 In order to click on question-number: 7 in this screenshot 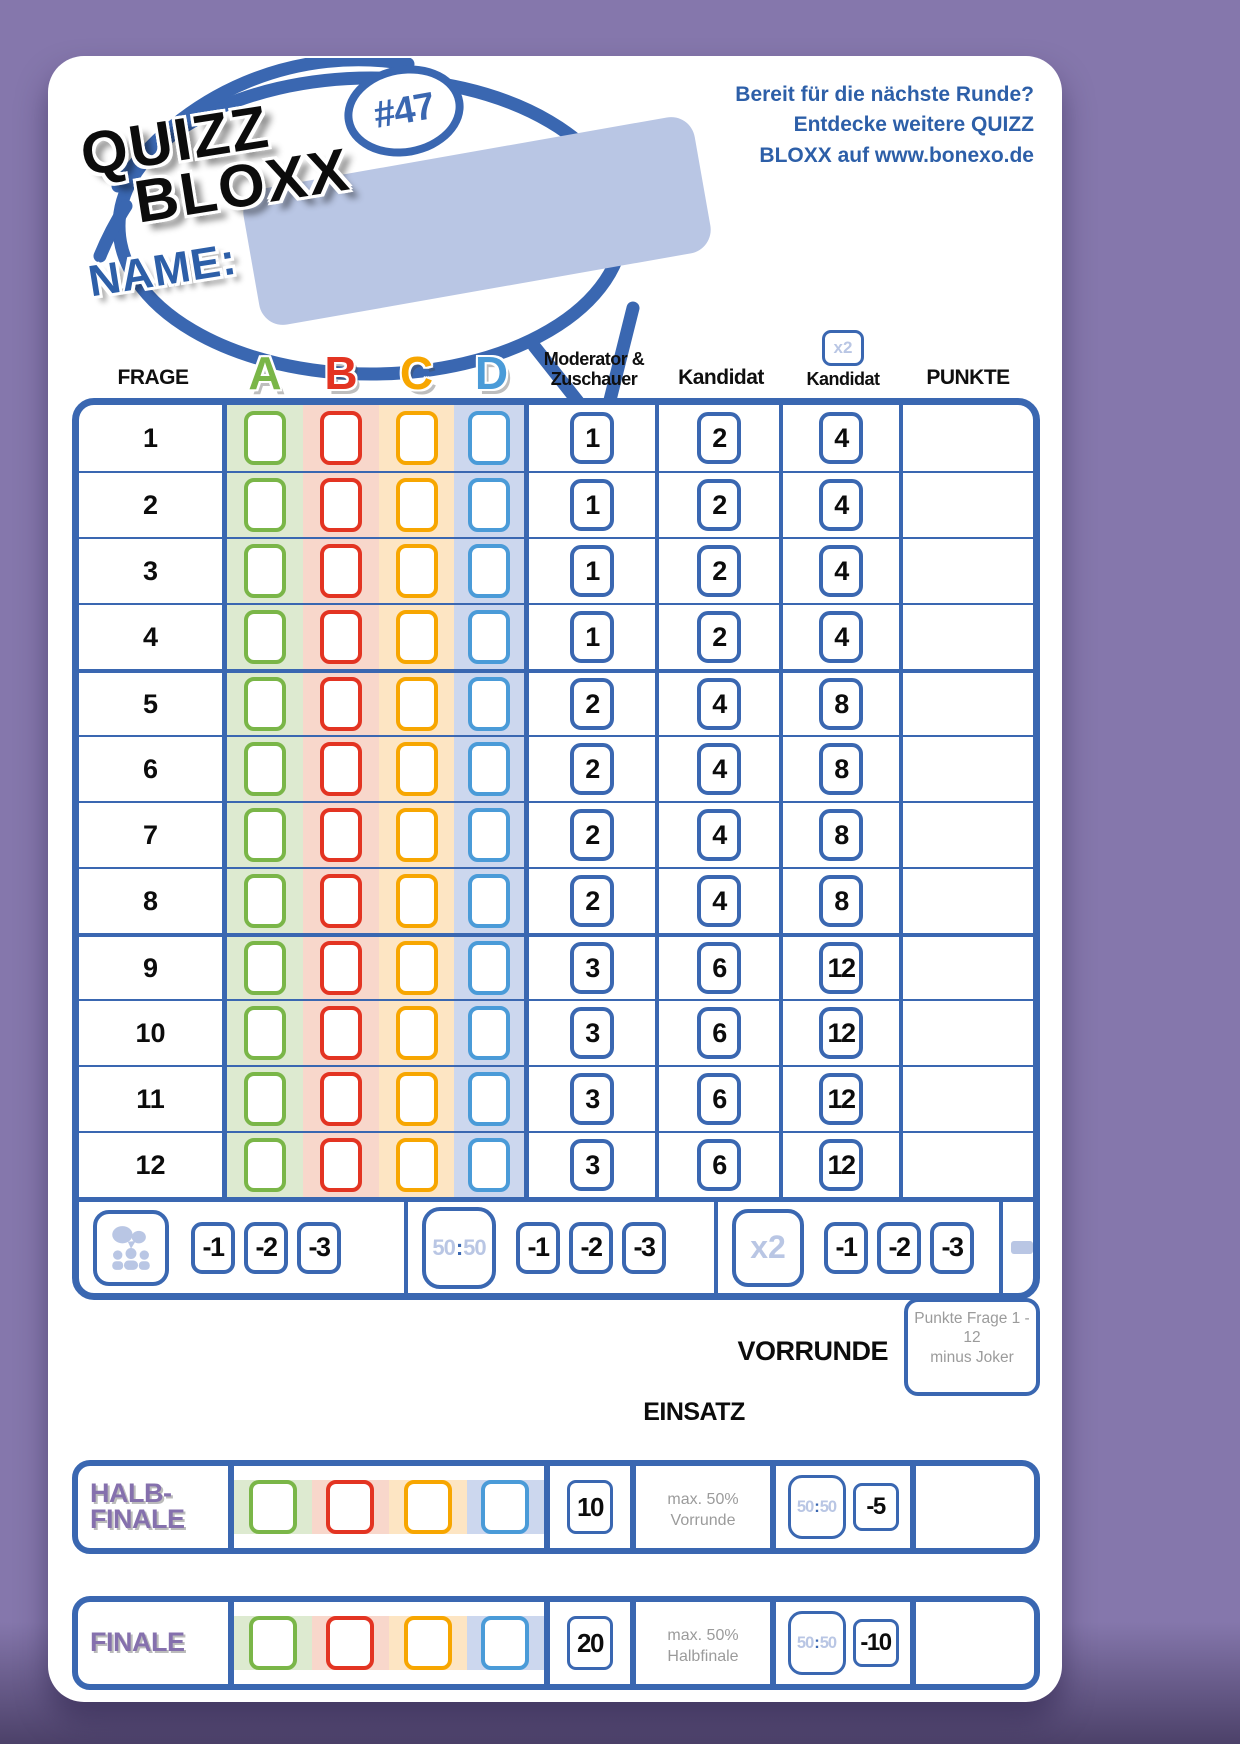, I will do `click(153, 835)`.